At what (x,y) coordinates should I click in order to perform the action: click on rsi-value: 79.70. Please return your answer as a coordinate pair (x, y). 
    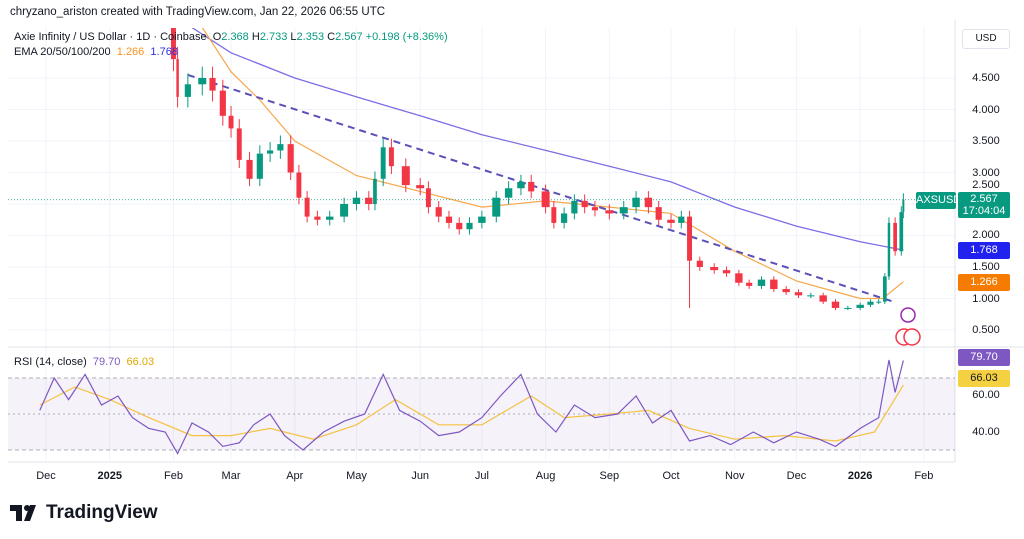
    Looking at the image, I should click on (106, 362).